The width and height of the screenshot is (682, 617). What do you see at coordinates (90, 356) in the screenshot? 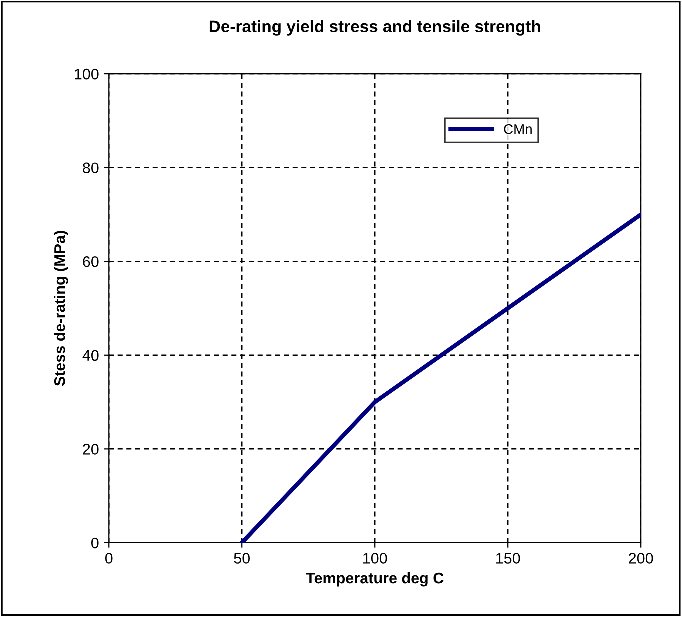
I see `y-tick-label: 40` at bounding box center [90, 356].